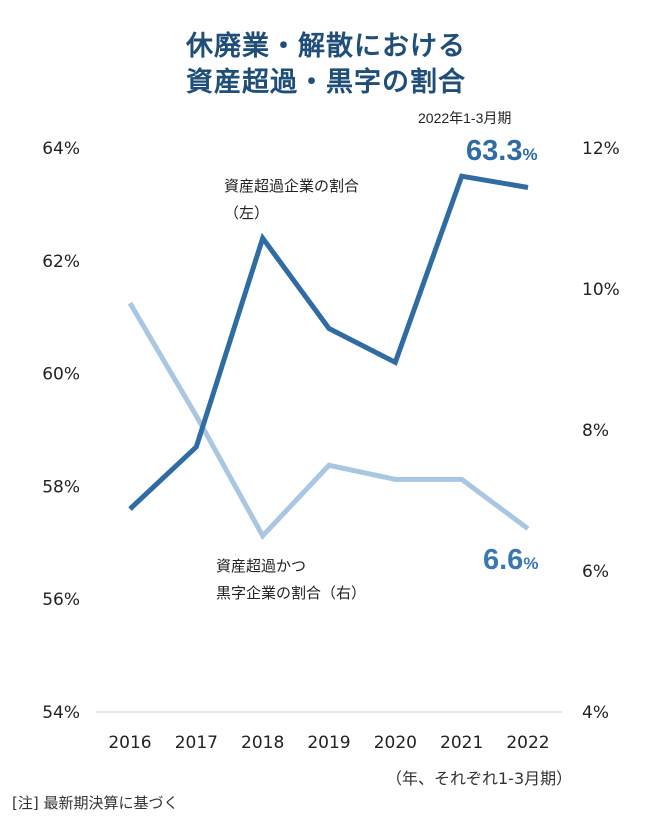 This screenshot has height=825, width=652. What do you see at coordinates (326, 82) in the screenshot?
I see `chart-title-line2: 資産超過・黒字の割合` at bounding box center [326, 82].